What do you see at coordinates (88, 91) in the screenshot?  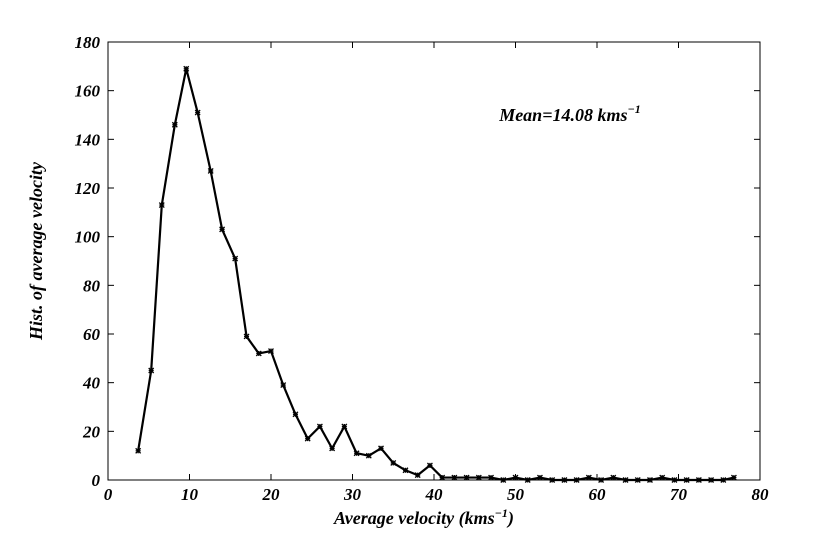 I see `y-tick-label: 160` at bounding box center [88, 91].